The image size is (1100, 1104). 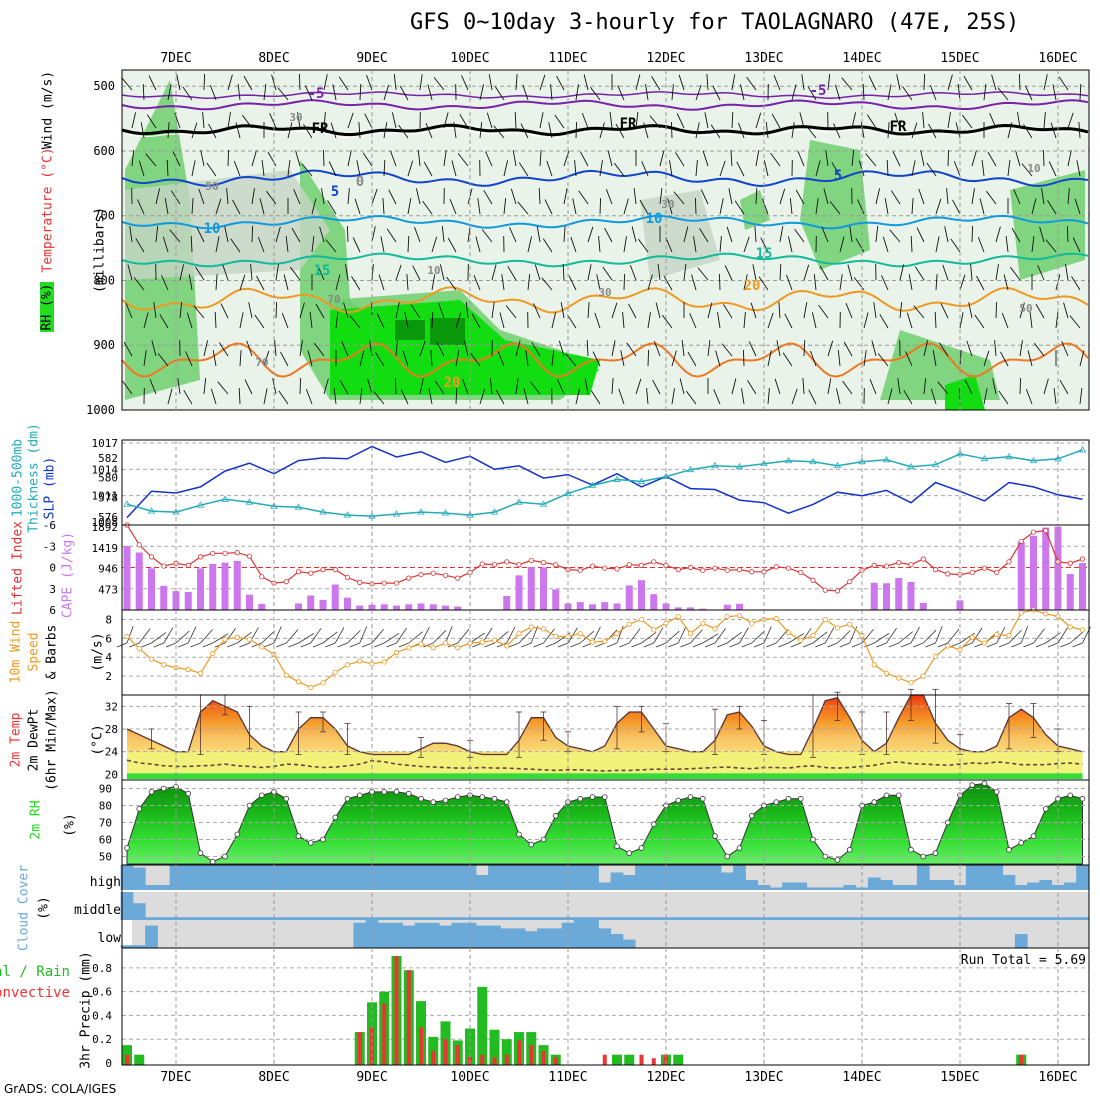 I want to click on date-label-bottom: 13DEC, so click(x=763, y=1077).